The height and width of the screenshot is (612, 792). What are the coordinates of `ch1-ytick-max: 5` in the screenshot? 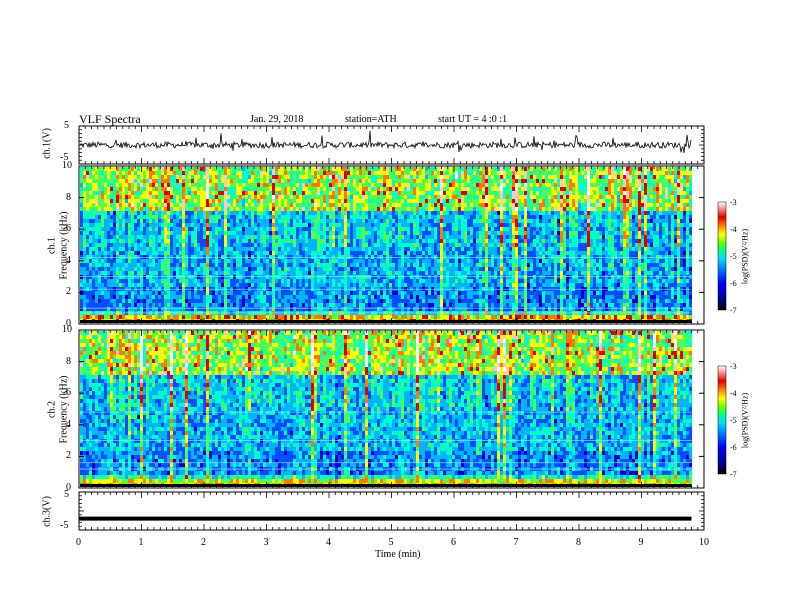 It's located at (66, 125).